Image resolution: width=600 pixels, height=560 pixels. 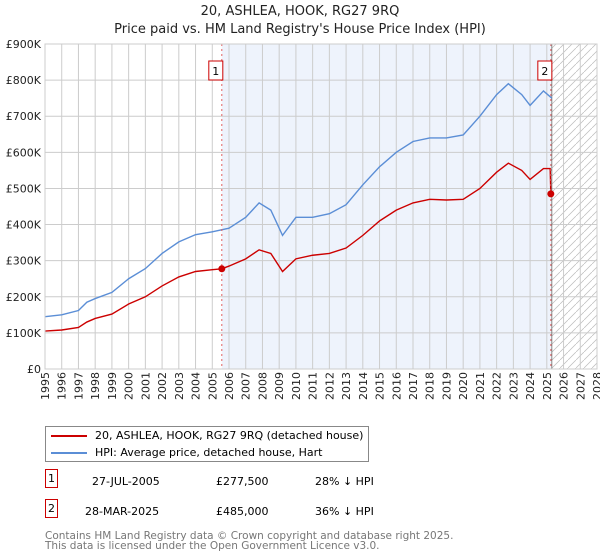 I want to click on y-tick-label: £900K, so click(x=24, y=44).